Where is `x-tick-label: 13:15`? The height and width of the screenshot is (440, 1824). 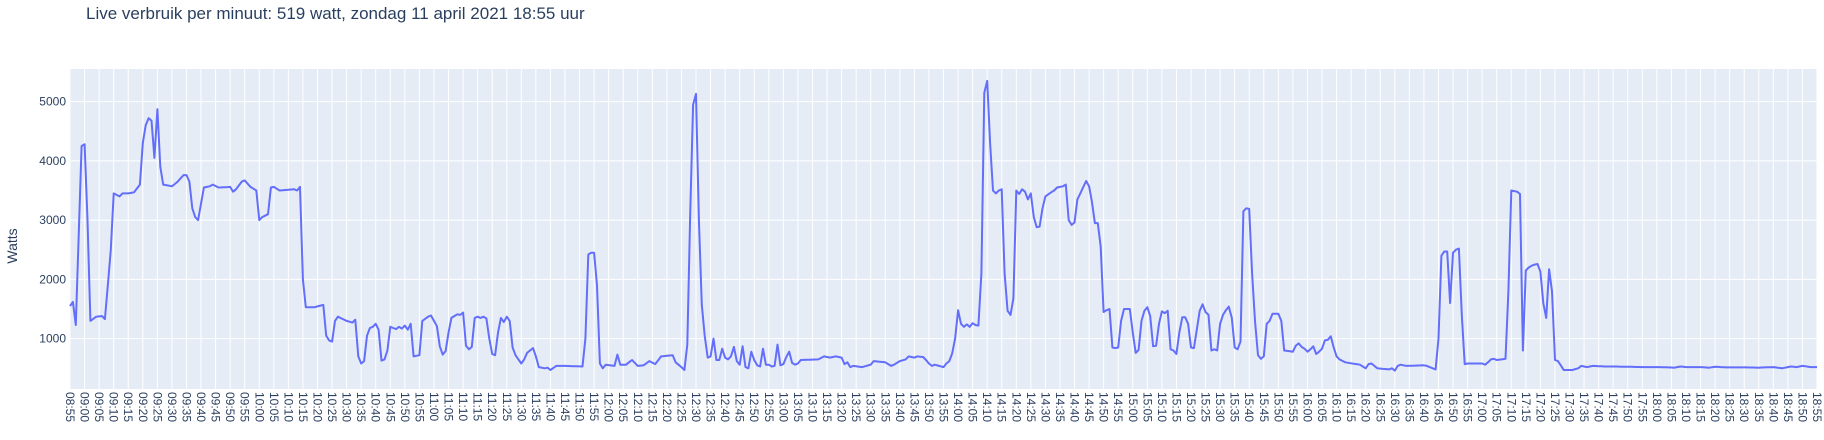 x-tick-label: 13:15 is located at coordinates (827, 407).